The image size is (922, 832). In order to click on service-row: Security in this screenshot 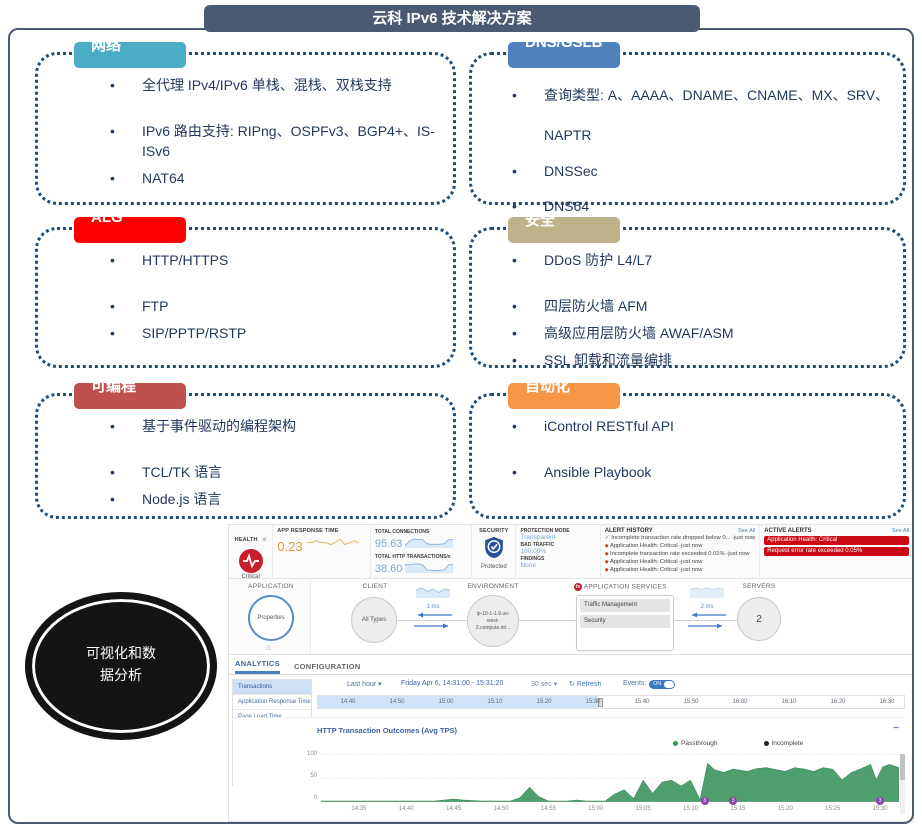, I will do `click(625, 621)`.